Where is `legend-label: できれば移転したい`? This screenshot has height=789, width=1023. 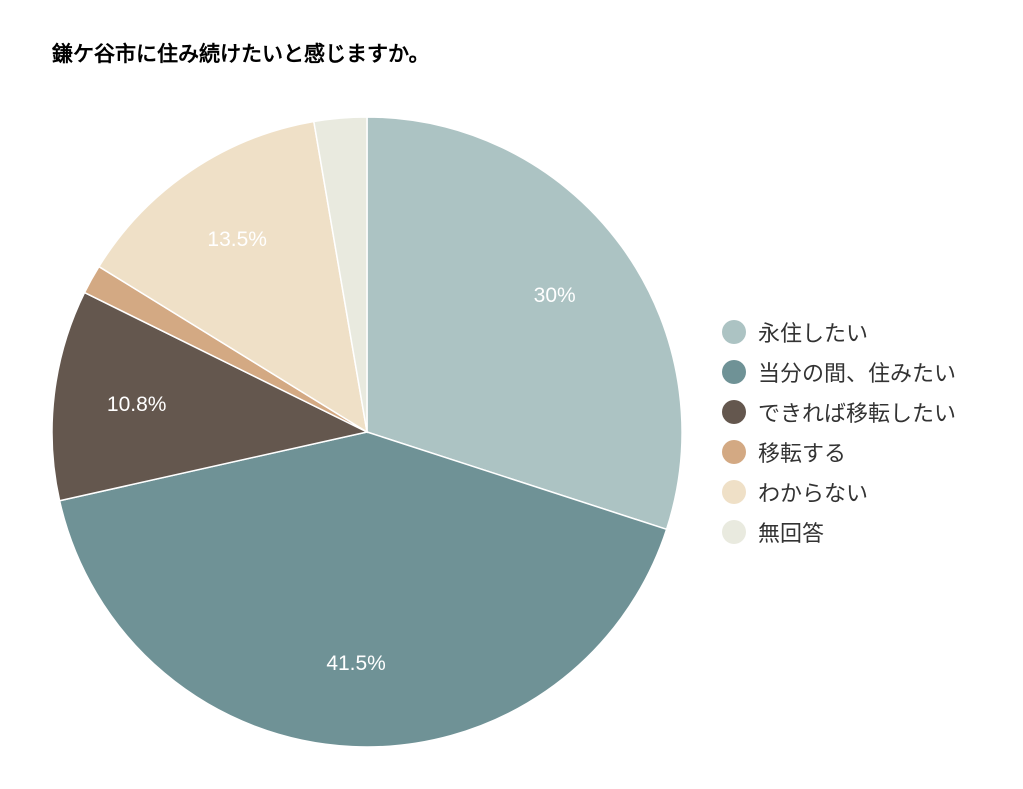
legend-label: できれば移転したい is located at coordinates (857, 414).